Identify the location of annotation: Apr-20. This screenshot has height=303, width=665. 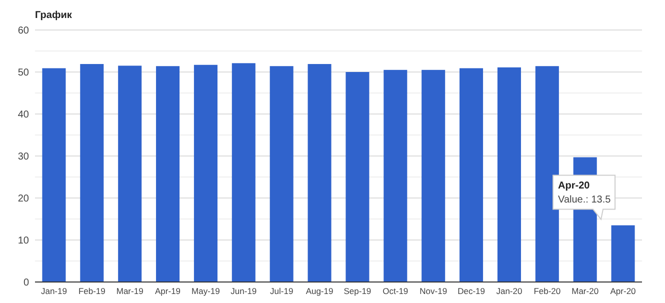
(574, 186).